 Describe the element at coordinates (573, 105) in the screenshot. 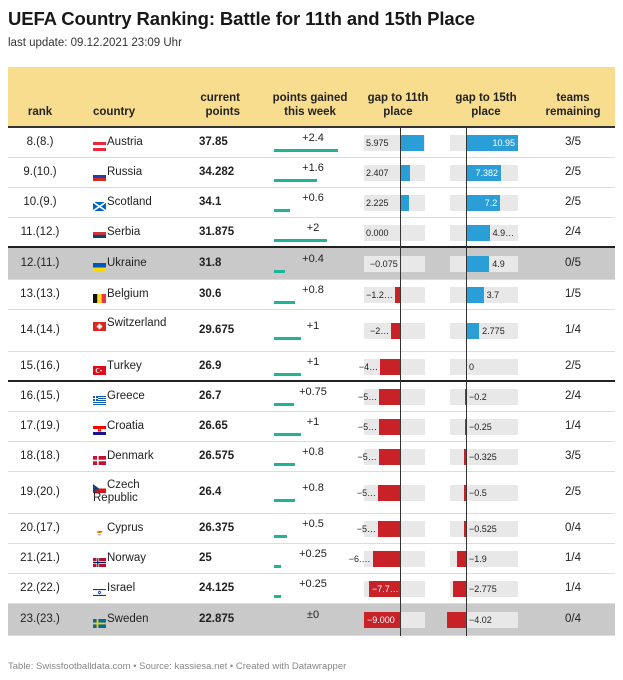

I see `header-teams-remaining: teams remaining` at that location.